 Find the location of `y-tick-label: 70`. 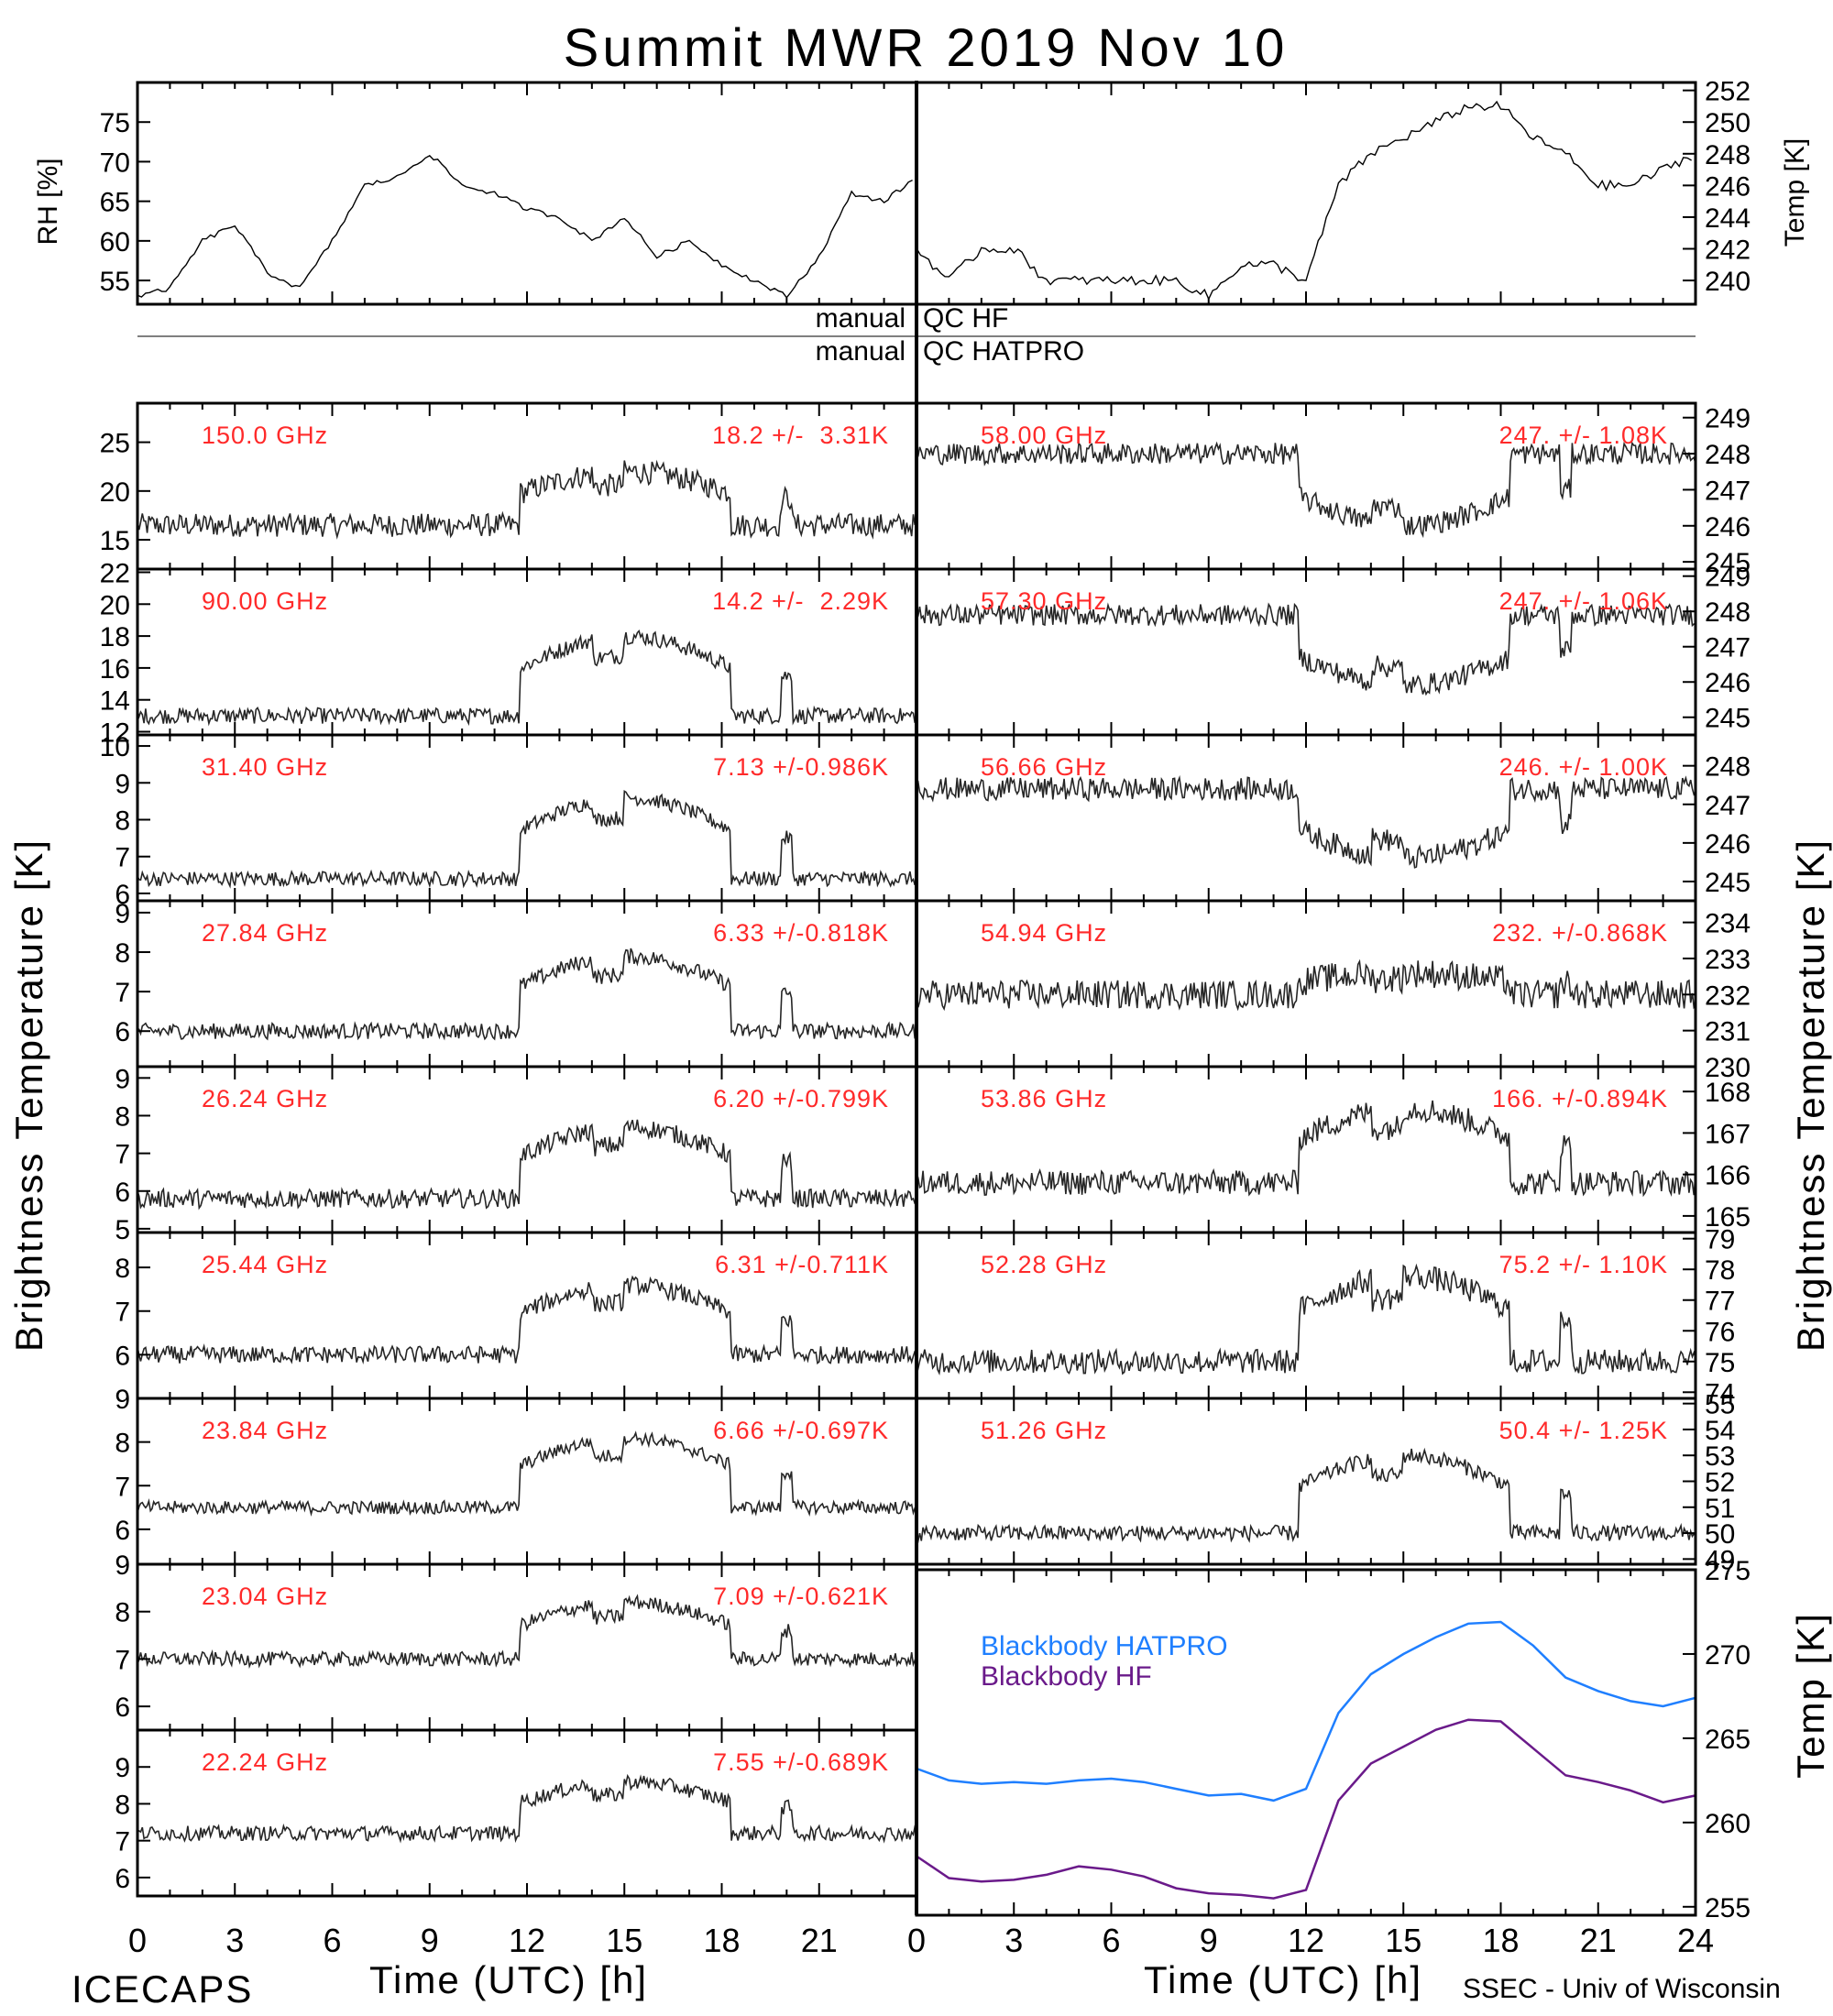

y-tick-label: 70 is located at coordinates (115, 163).